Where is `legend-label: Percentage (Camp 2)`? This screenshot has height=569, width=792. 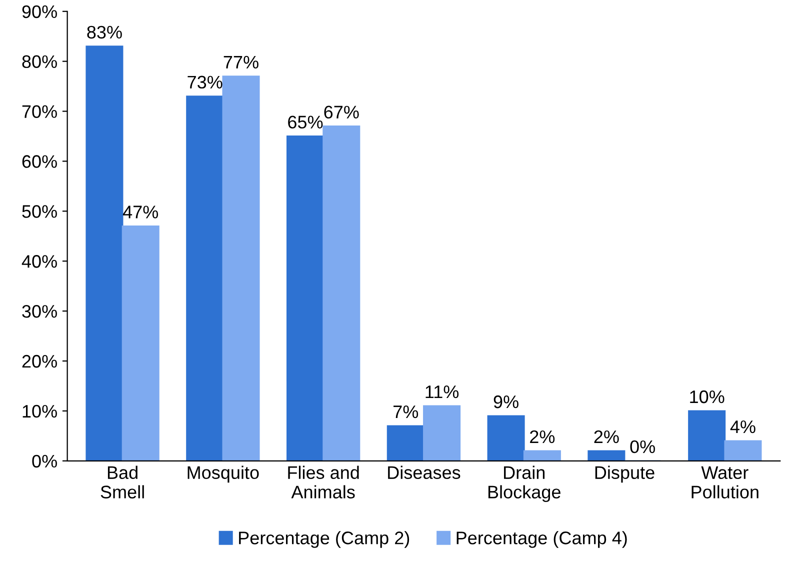 legend-label: Percentage (Camp 2) is located at coordinates (324, 539).